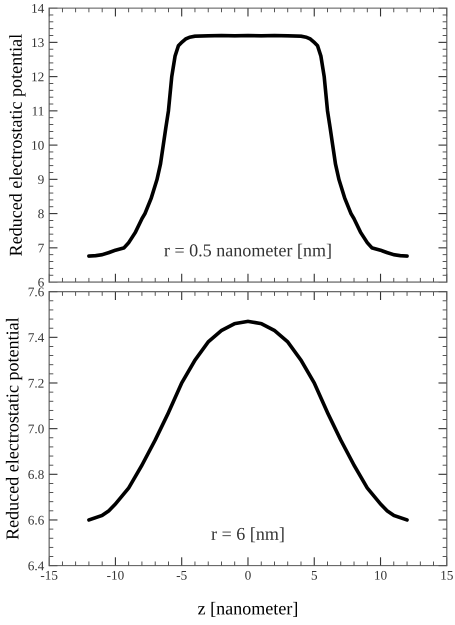 The height and width of the screenshot is (625, 455). What do you see at coordinates (36, 475) in the screenshot?
I see `y-tick-label: 6.8` at bounding box center [36, 475].